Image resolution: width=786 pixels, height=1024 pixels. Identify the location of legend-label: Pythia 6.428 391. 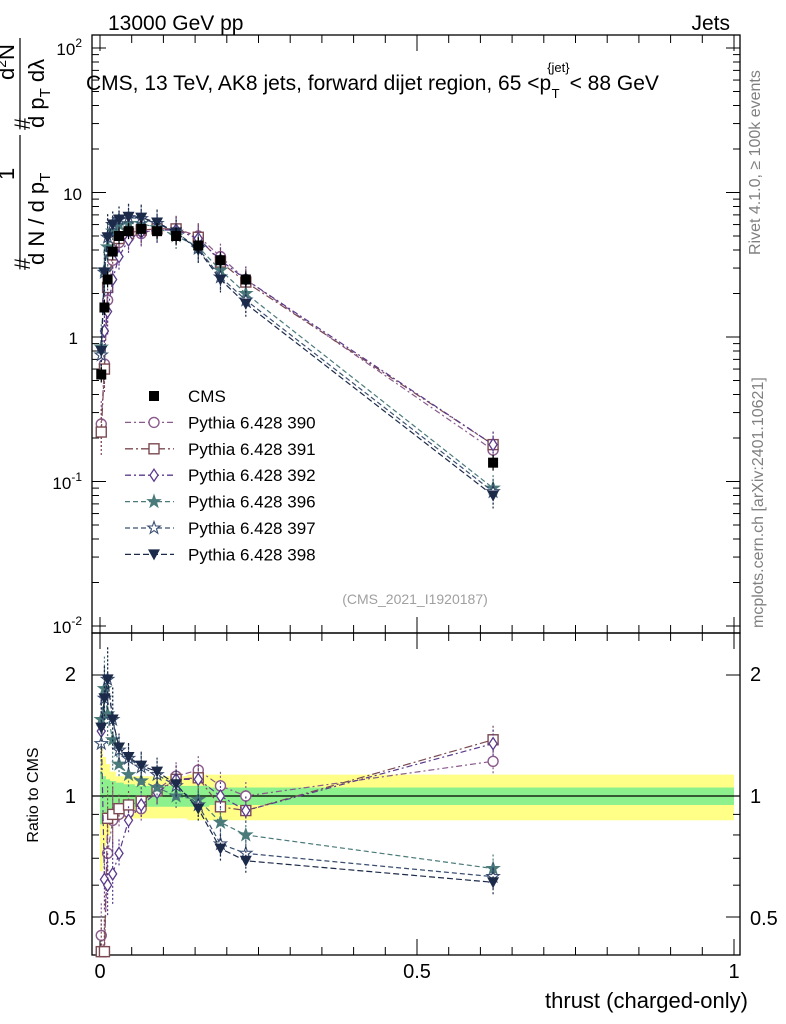
(252, 449).